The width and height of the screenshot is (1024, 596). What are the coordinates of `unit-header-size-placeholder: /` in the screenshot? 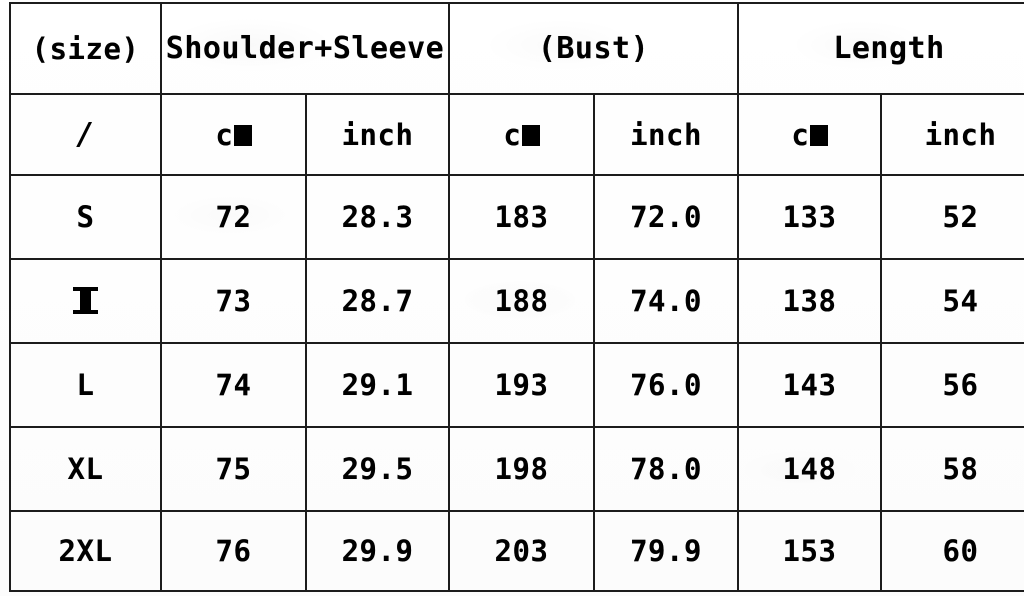 It's located at (85, 134).